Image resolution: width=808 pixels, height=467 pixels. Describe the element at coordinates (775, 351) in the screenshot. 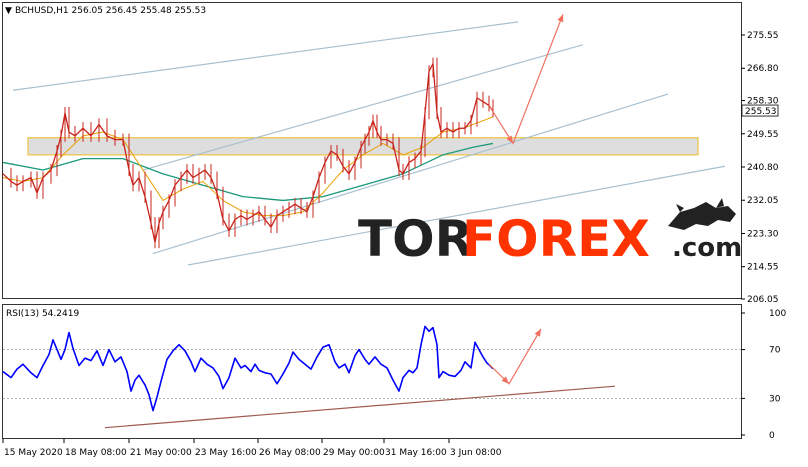

I see `rsi-tick-label: 70` at that location.